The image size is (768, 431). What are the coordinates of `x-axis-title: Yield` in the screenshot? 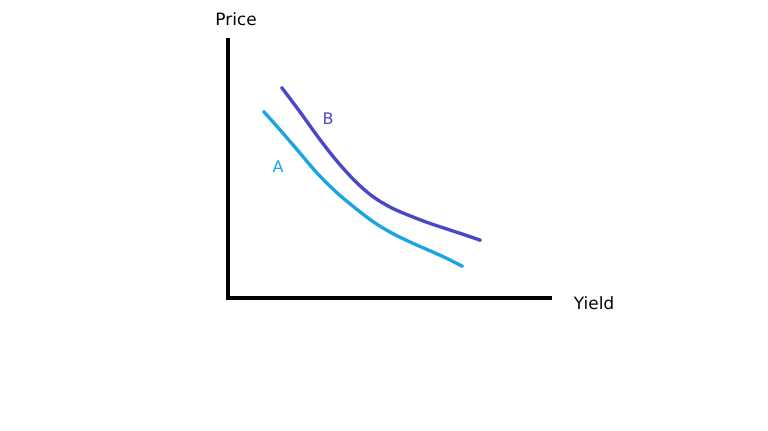 It's located at (593, 304).